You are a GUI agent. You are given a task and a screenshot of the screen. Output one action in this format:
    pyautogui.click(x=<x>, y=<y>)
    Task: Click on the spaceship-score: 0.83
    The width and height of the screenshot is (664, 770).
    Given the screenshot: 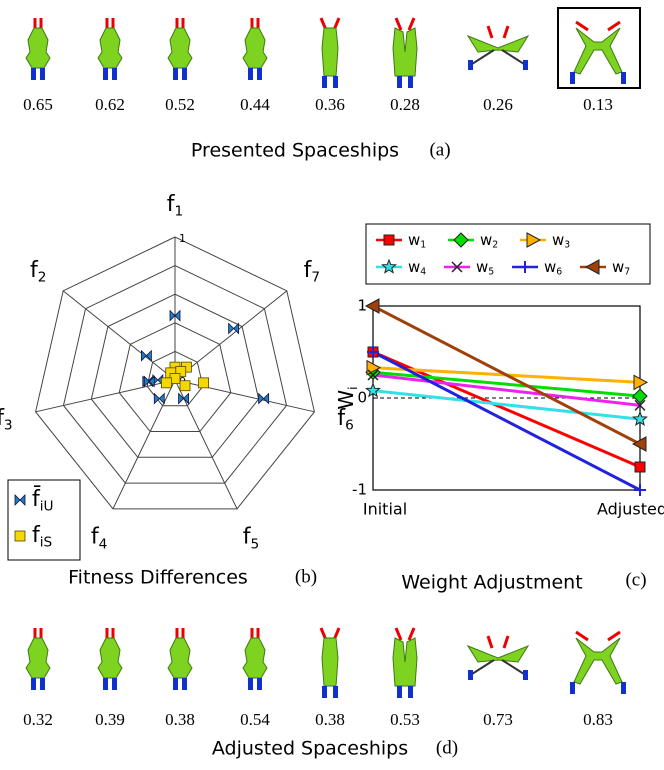 What is the action you would take?
    pyautogui.click(x=598, y=719)
    